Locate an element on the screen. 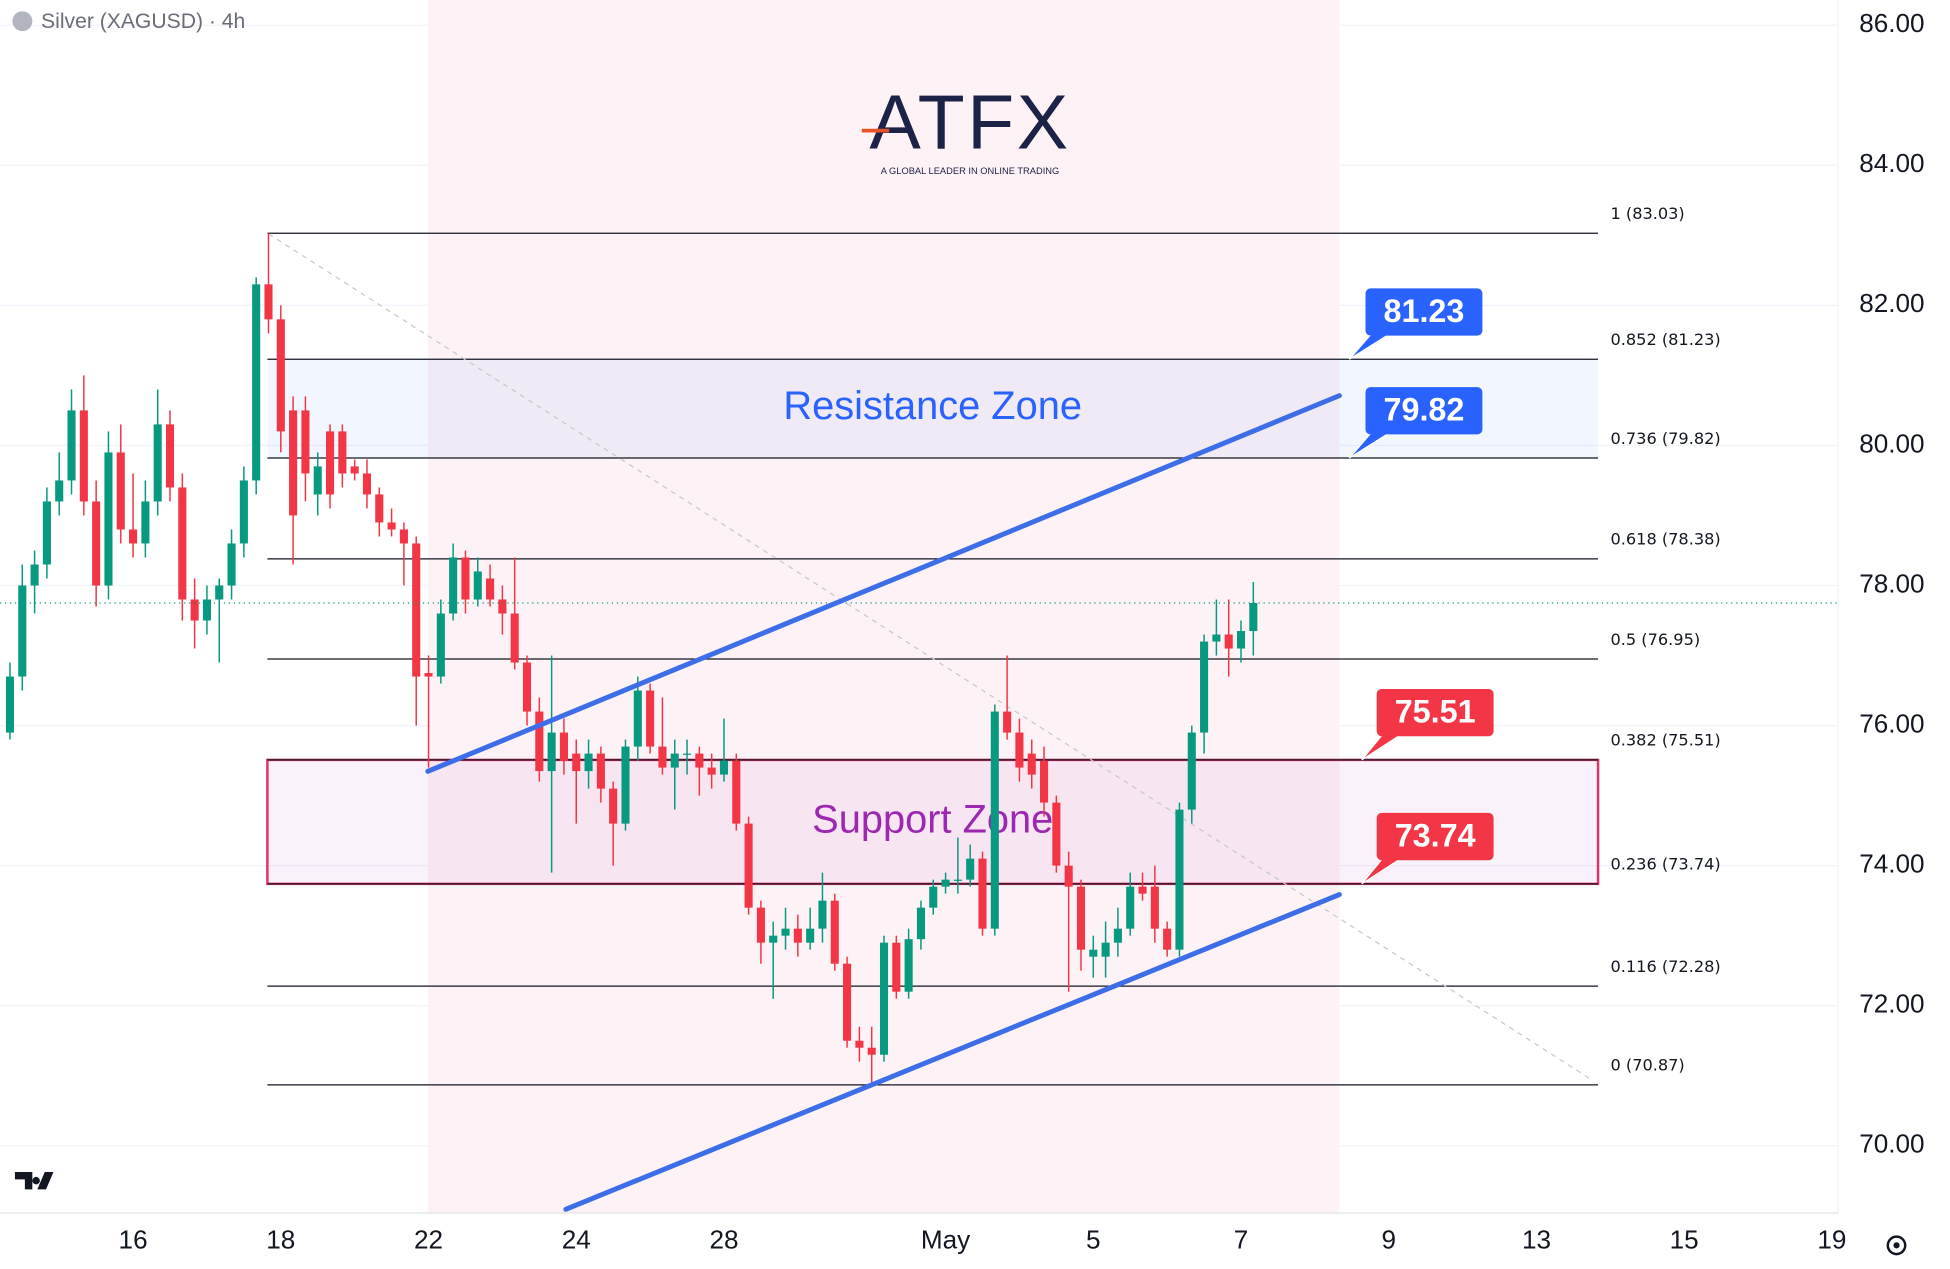 Image resolution: width=1950 pixels, height=1269 pixels. x-tick-label: 22 is located at coordinates (428, 1240).